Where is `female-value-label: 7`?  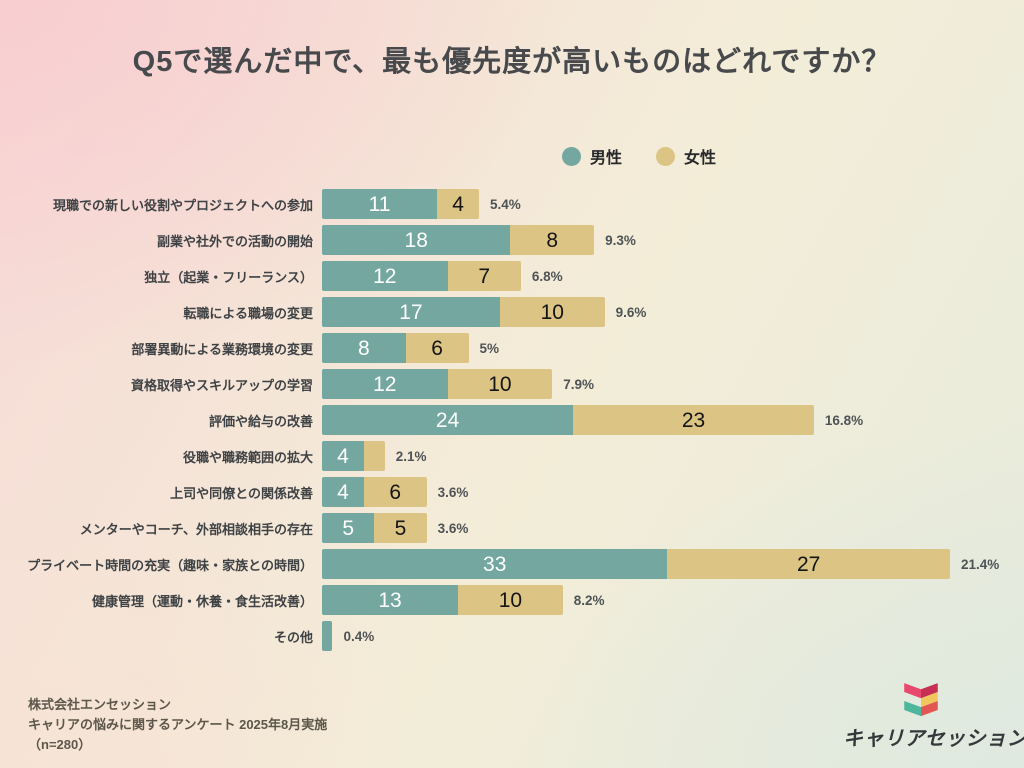
female-value-label: 7 is located at coordinates (484, 276).